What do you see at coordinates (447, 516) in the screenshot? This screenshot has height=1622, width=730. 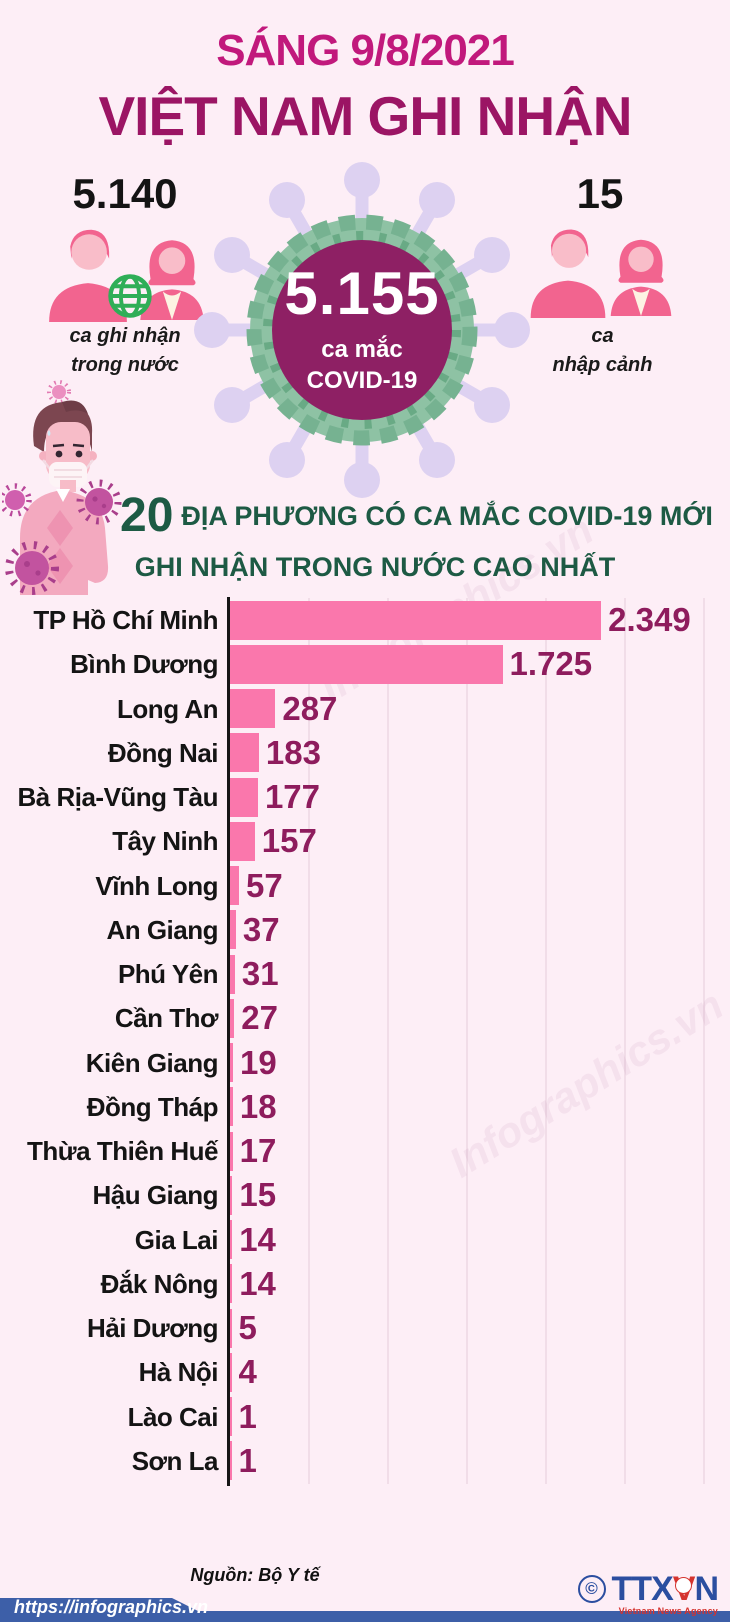 I see `chart-title-line1: ĐỊA PHƯƠNG CÓ CA MẮC COVID-19 MỚI` at bounding box center [447, 516].